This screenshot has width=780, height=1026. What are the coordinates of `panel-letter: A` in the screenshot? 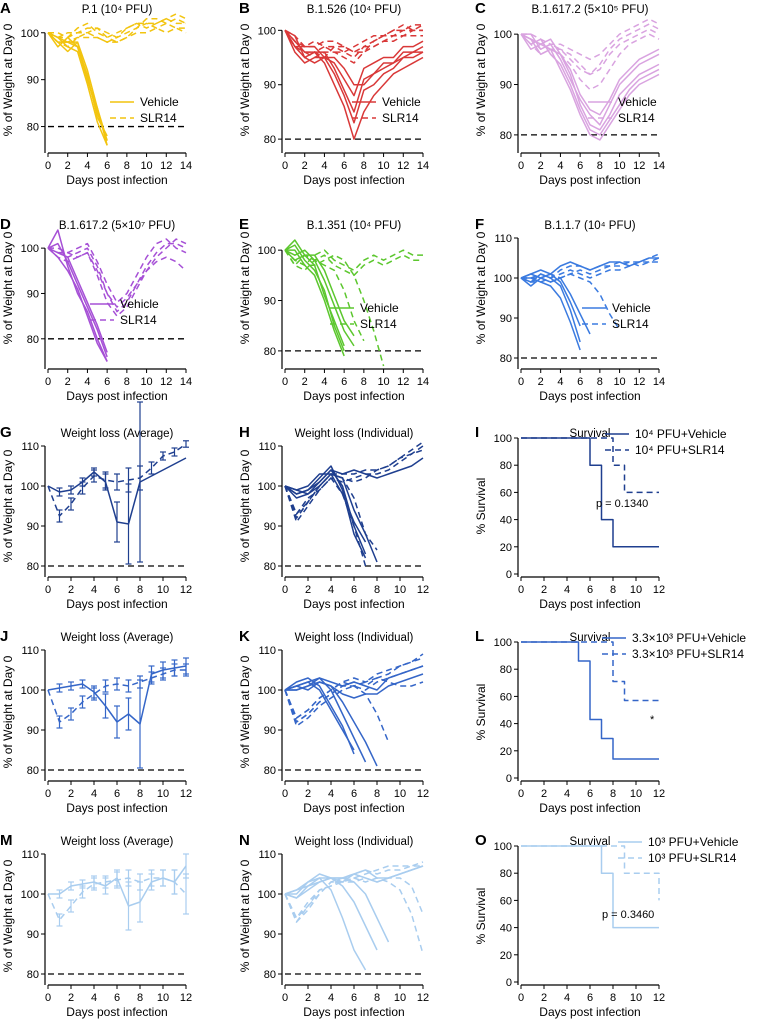 It's located at (5, 8).